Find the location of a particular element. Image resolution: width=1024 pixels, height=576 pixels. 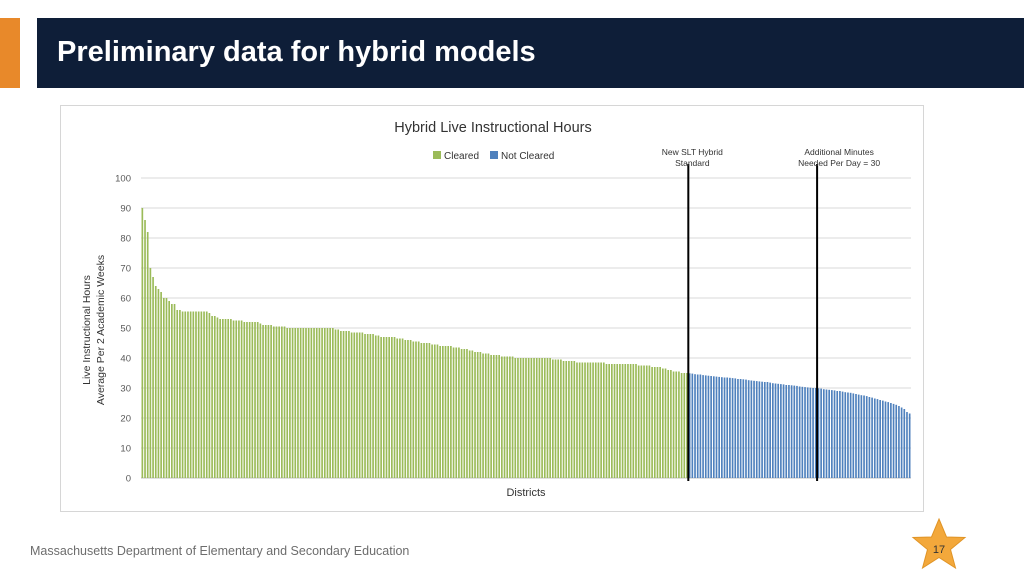

chart-legend: Cleared Not Cleared is located at coordinates (493, 156).